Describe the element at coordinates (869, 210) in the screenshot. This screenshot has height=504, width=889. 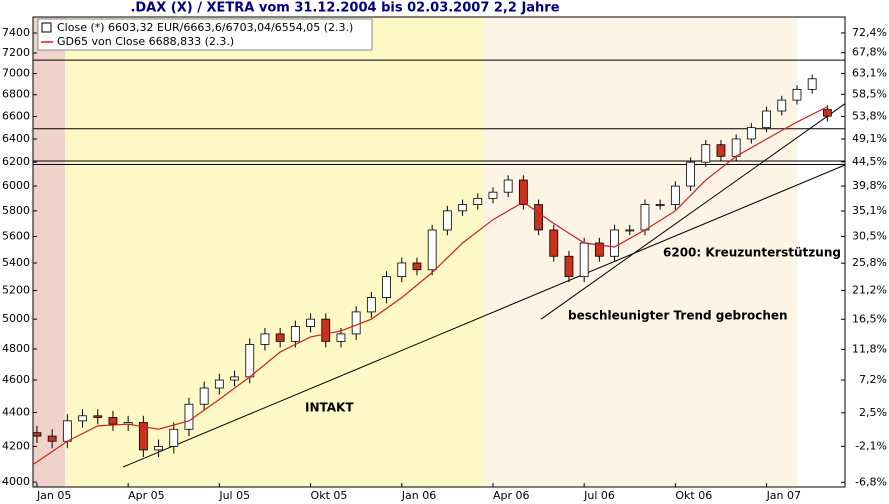
I see `y2-tick-label: 35,1%` at that location.